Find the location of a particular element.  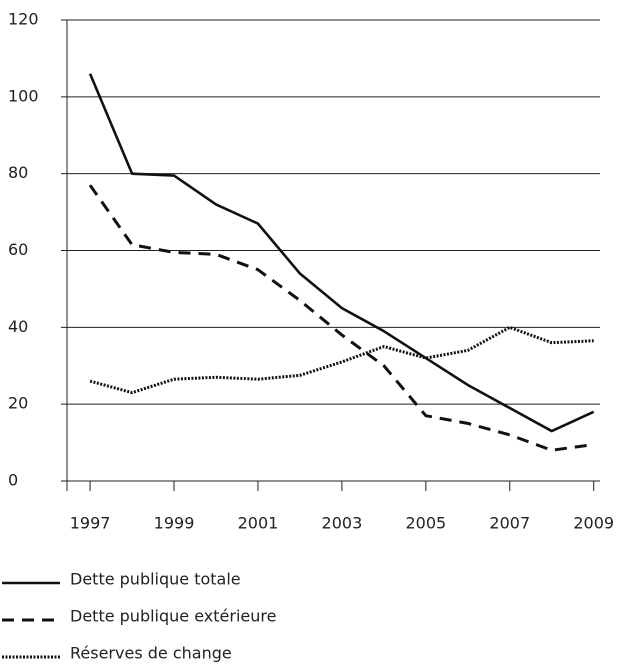

x-tick-label: 2003 is located at coordinates (342, 523).